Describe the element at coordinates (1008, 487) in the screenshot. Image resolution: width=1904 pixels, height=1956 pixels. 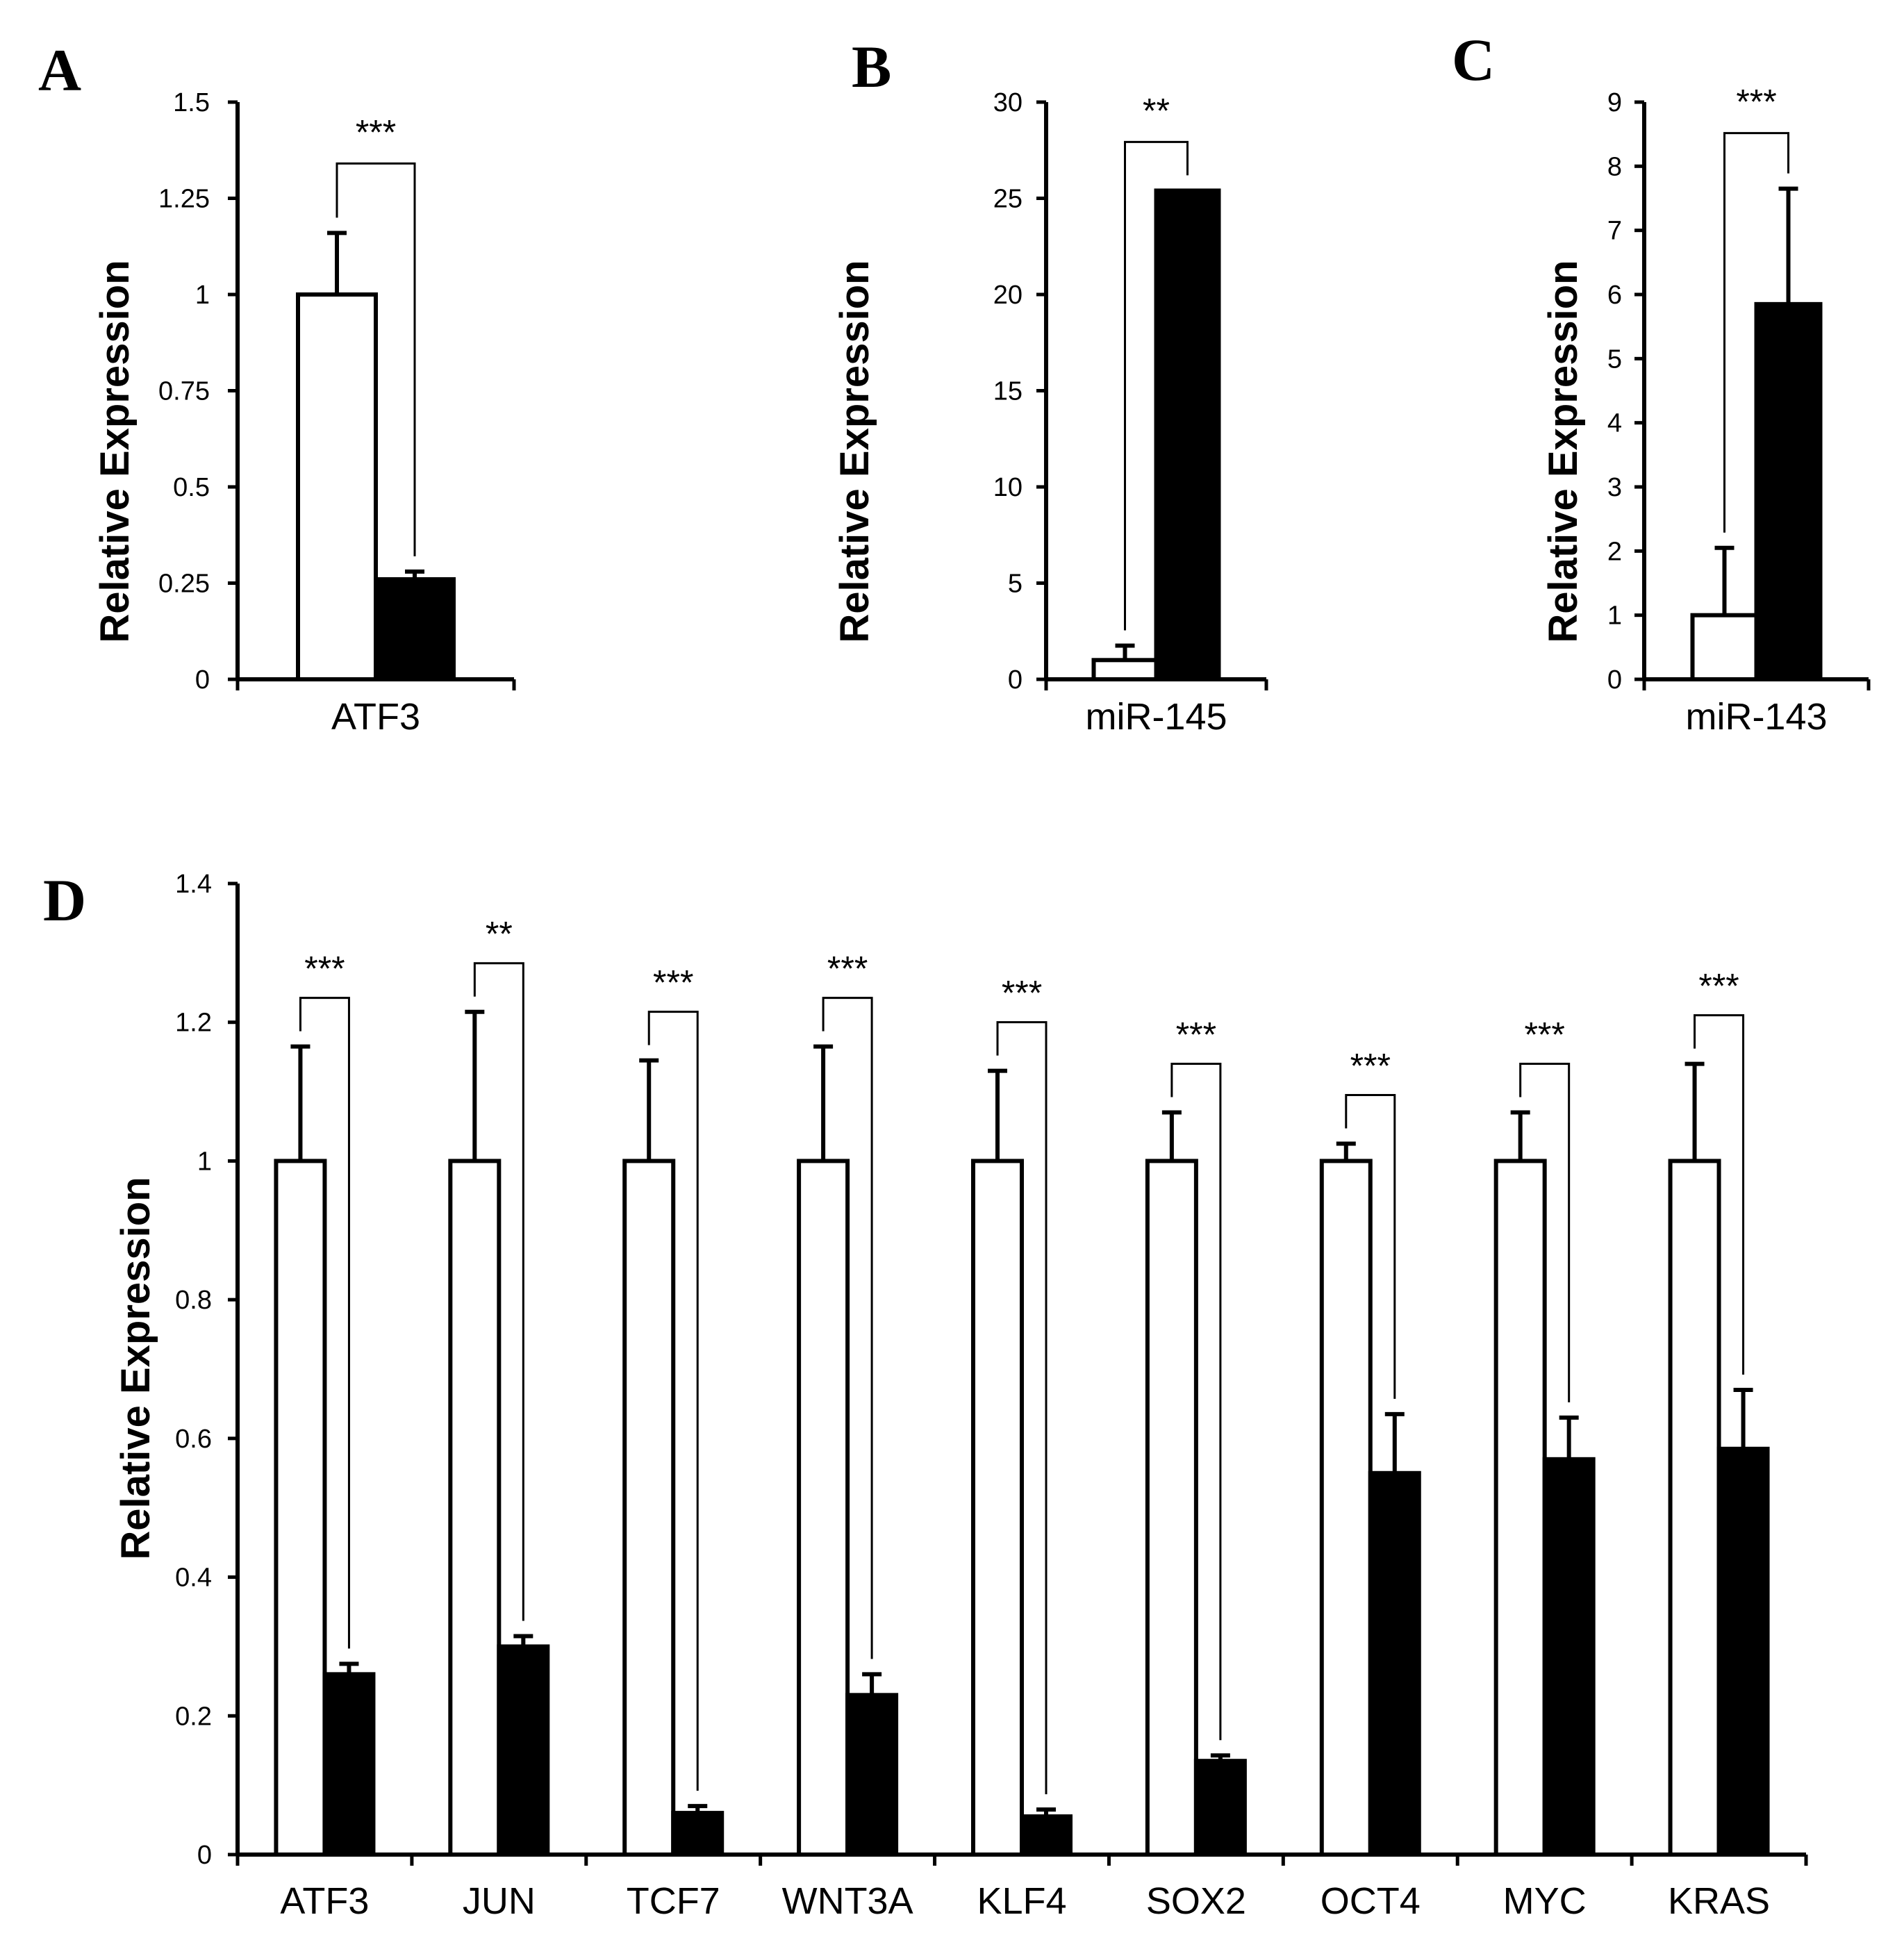
I see `y-tick-label: 10` at that location.